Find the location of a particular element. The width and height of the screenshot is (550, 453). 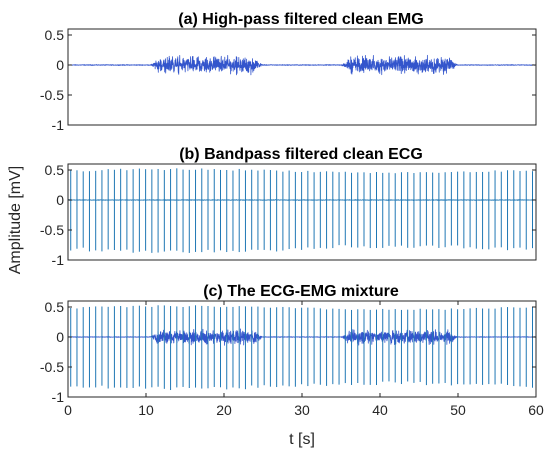

panel-c-title: (c) The ECG-EMG mixture is located at coordinates (301, 291).